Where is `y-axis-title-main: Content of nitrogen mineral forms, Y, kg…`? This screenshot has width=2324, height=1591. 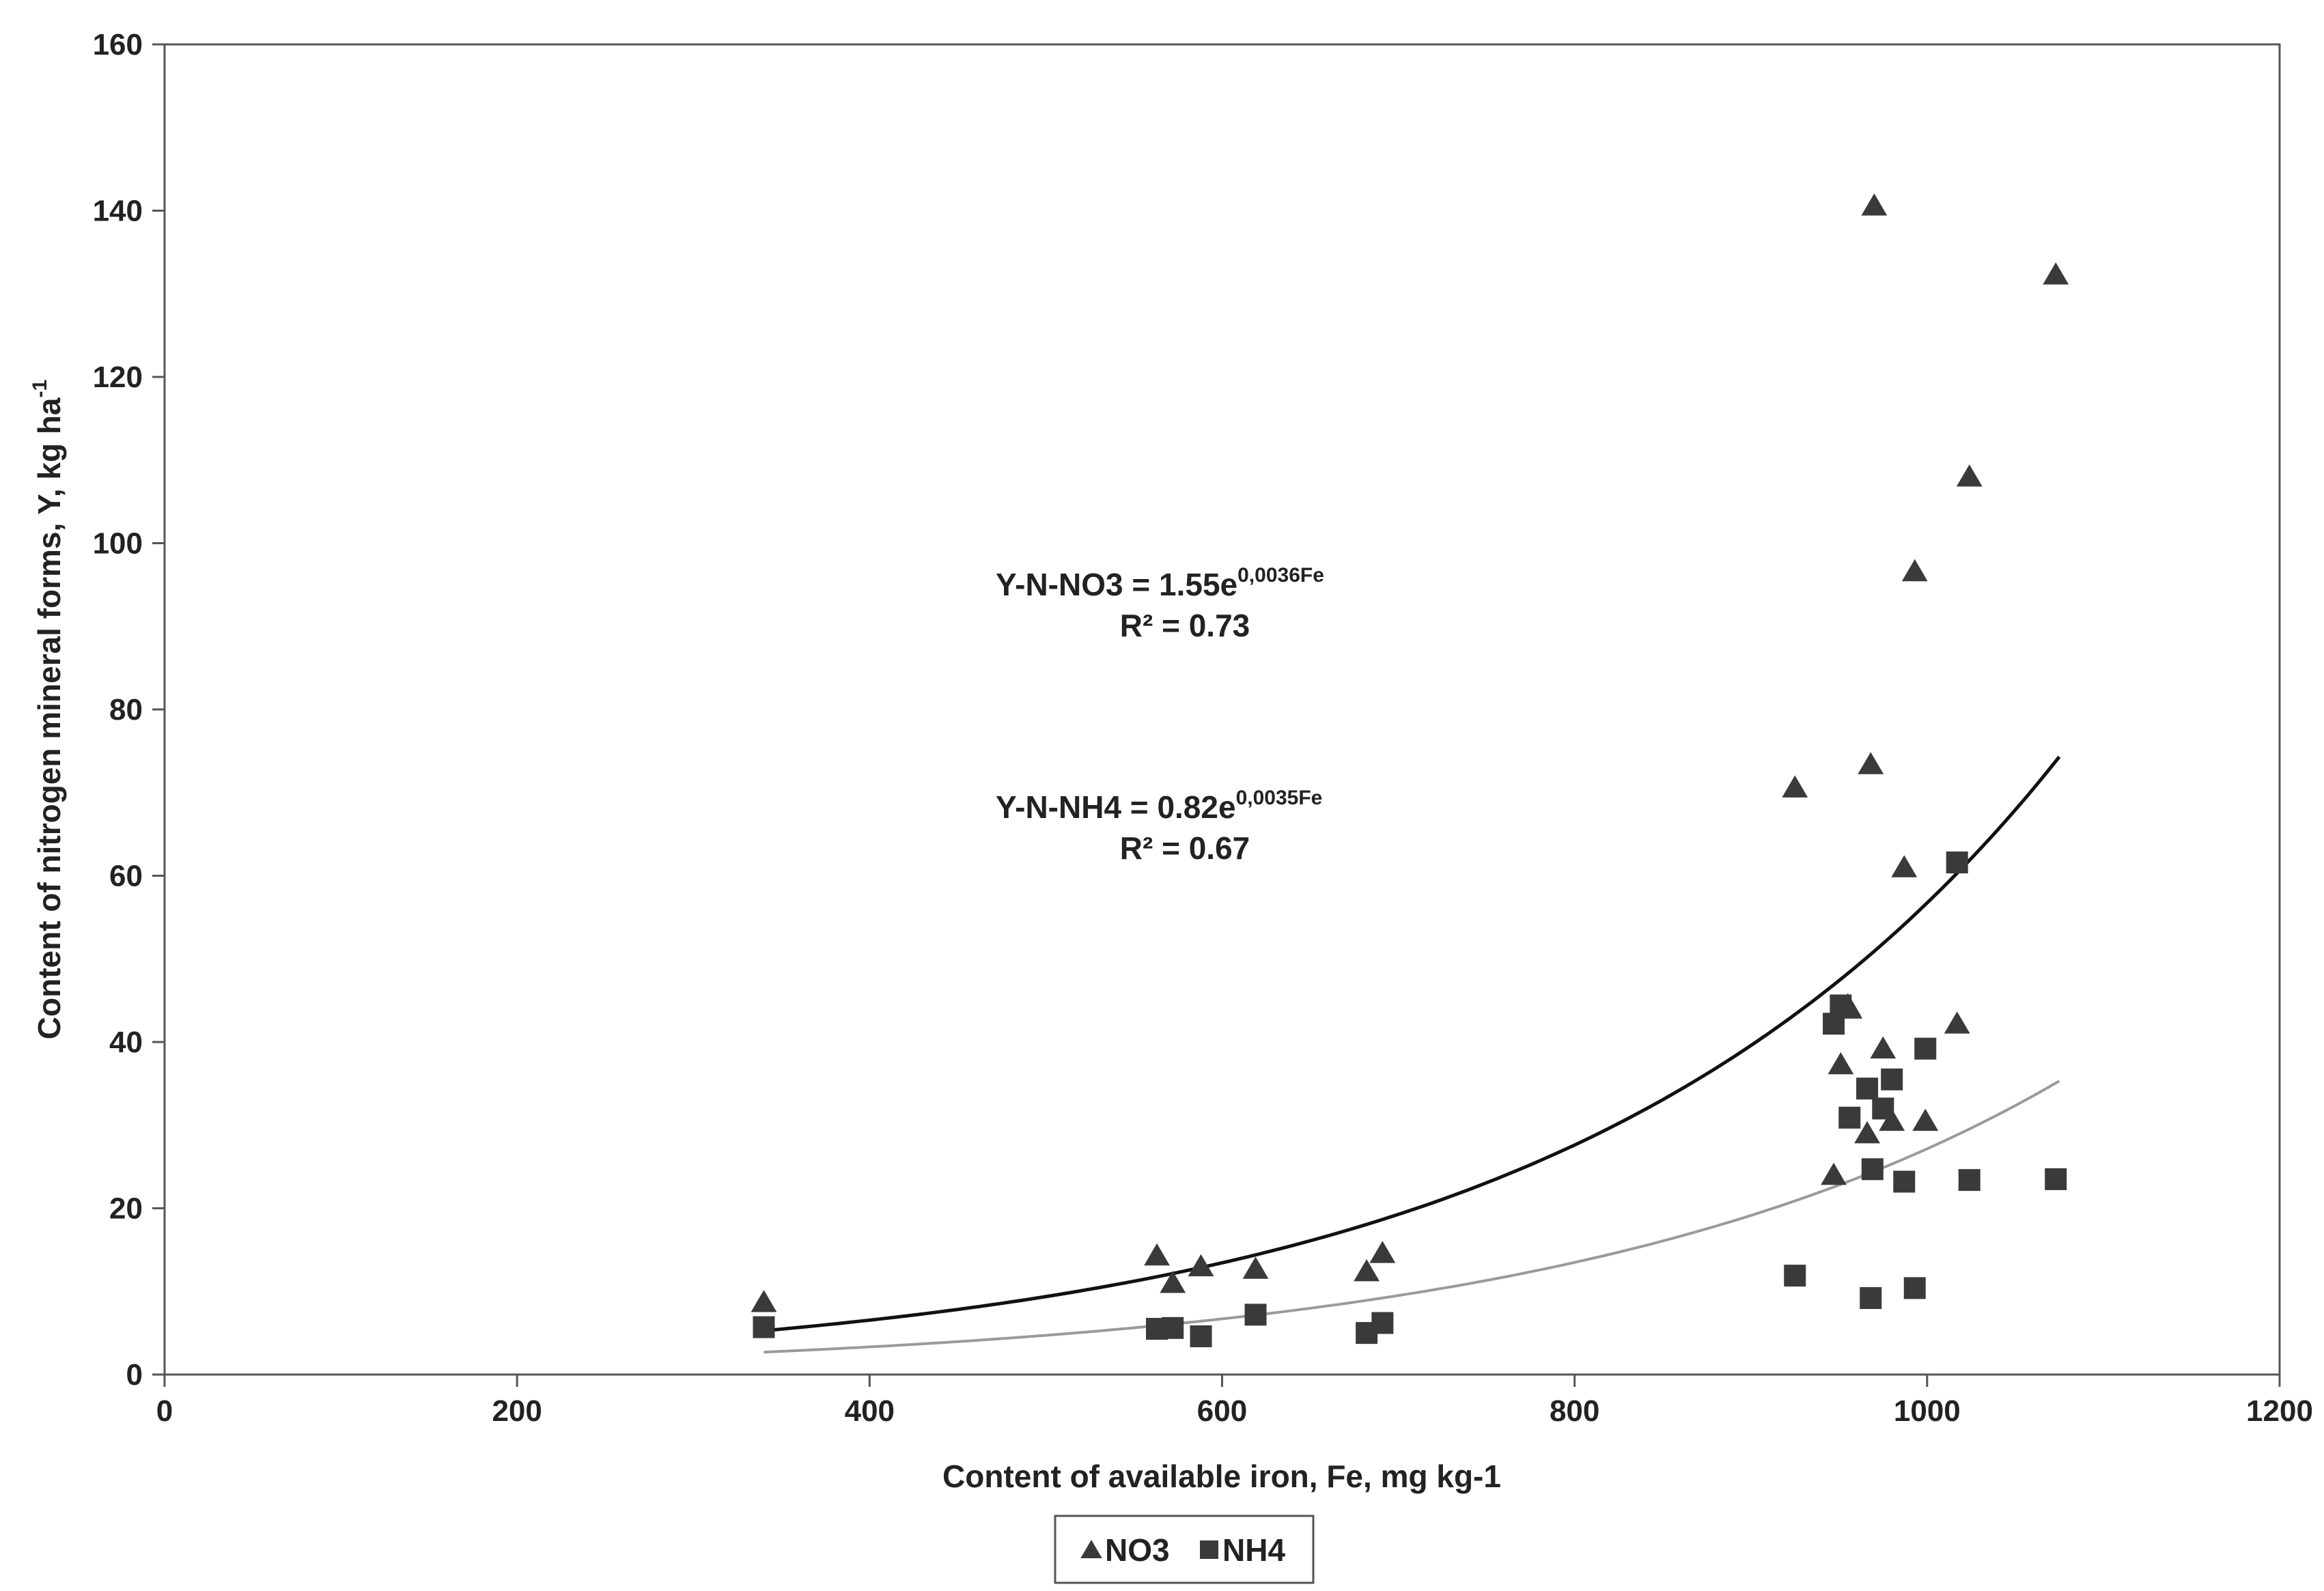
y-axis-title-main: Content of nitrogen mineral forms, Y, kg… is located at coordinates (49, 718).